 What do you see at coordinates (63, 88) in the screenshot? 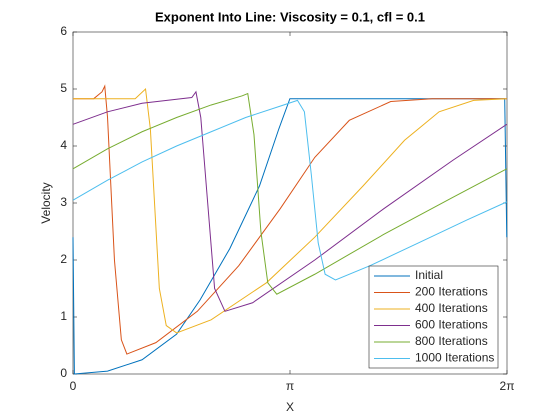
I see `y-tick-label: 5` at bounding box center [63, 88].